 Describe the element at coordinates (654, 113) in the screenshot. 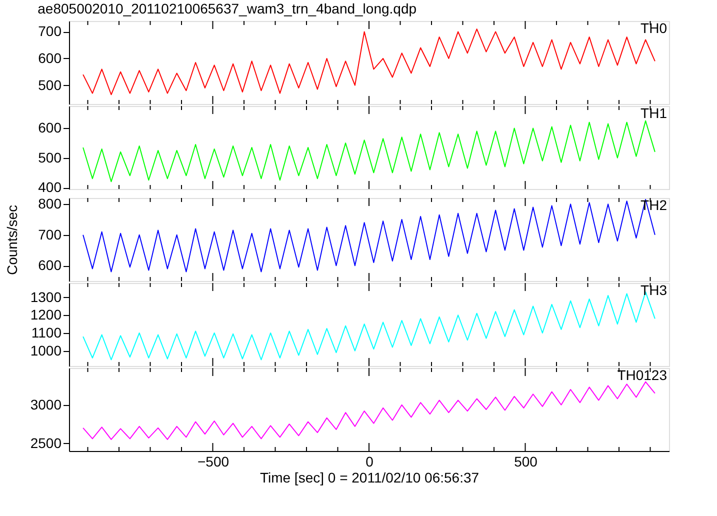

I see `series-label: TH1` at that location.